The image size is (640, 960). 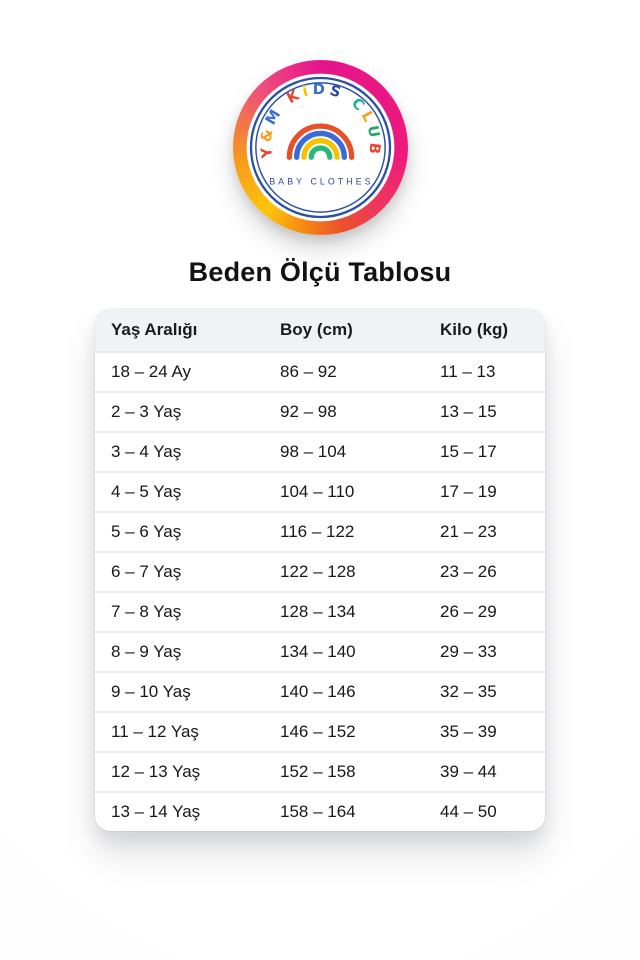 I want to click on cell-height: 134 – 140, so click(x=318, y=651).